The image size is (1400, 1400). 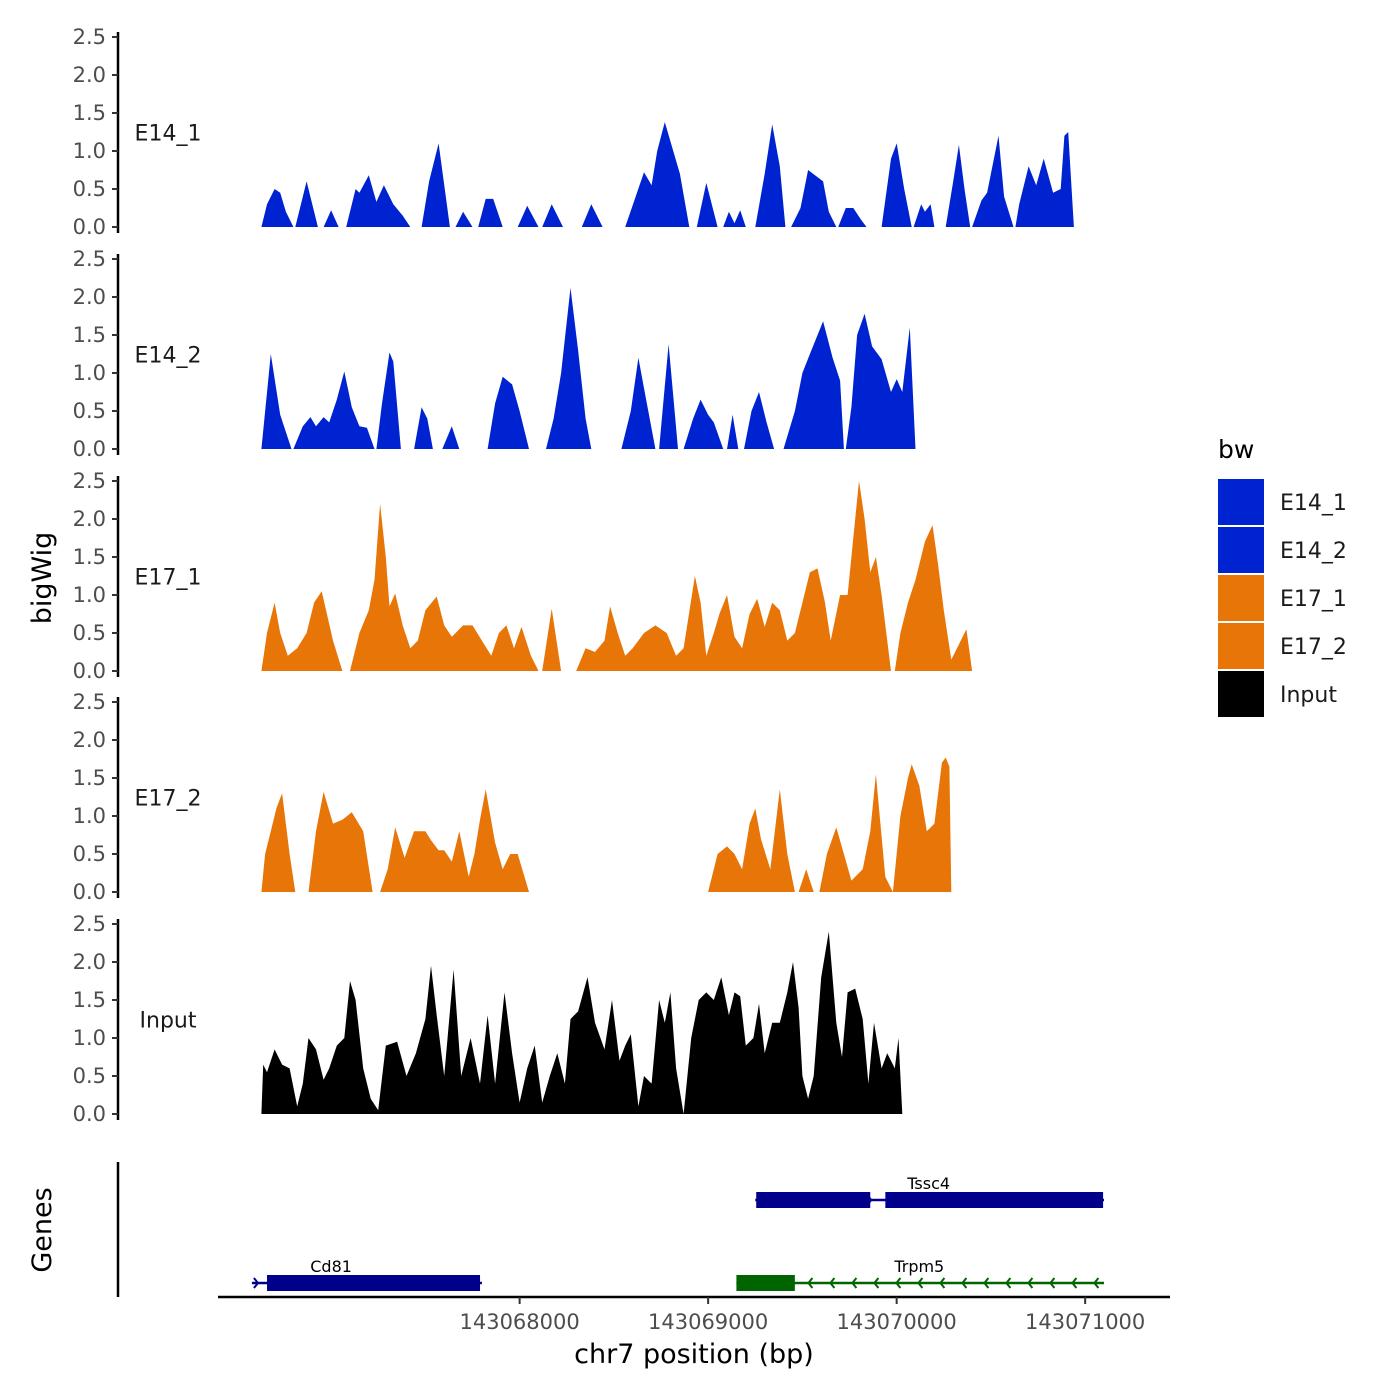 What do you see at coordinates (1236, 449) in the screenshot?
I see `legend-title: bw` at bounding box center [1236, 449].